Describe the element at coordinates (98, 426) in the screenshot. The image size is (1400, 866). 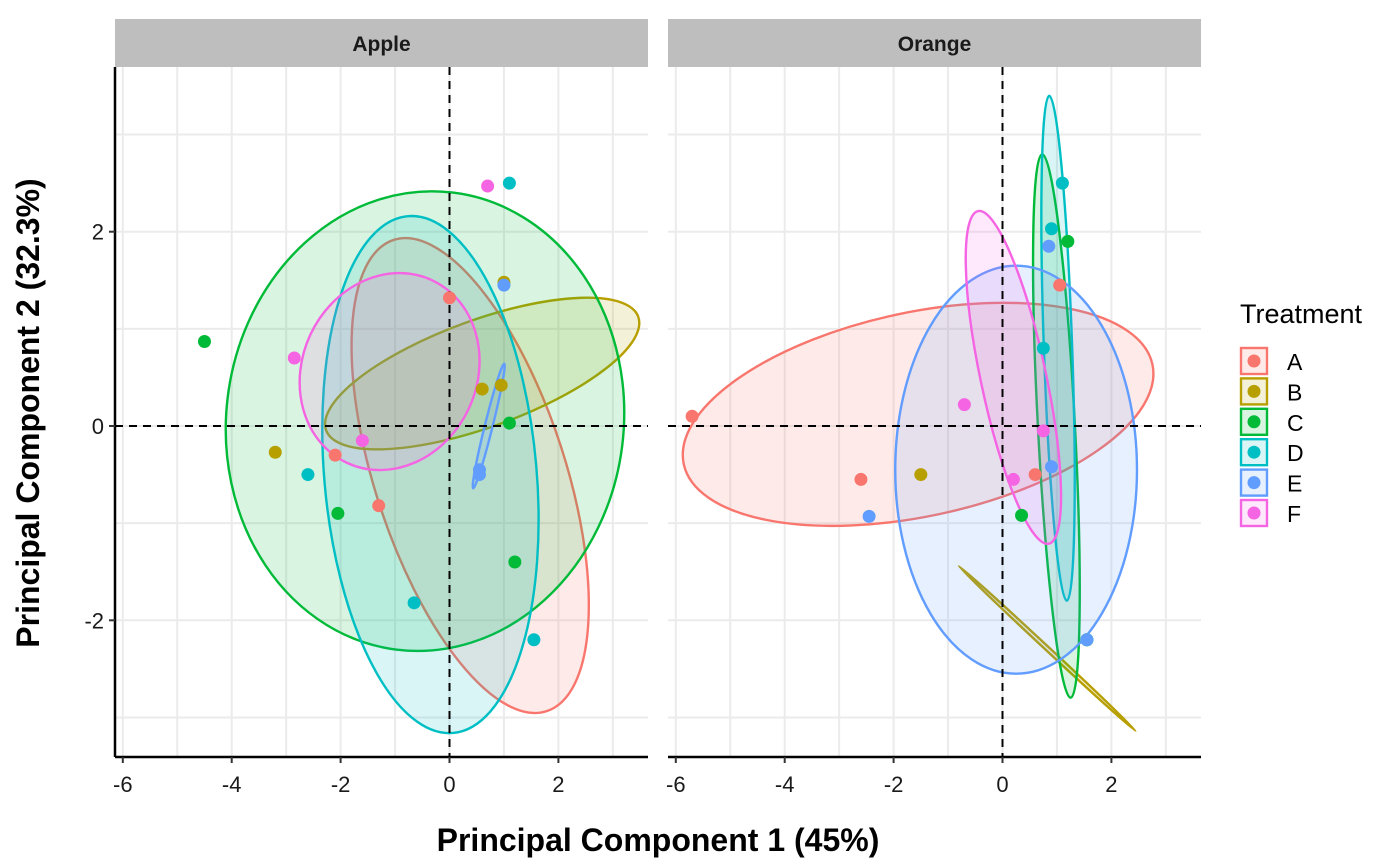
I see `y-tick-label: 0` at that location.